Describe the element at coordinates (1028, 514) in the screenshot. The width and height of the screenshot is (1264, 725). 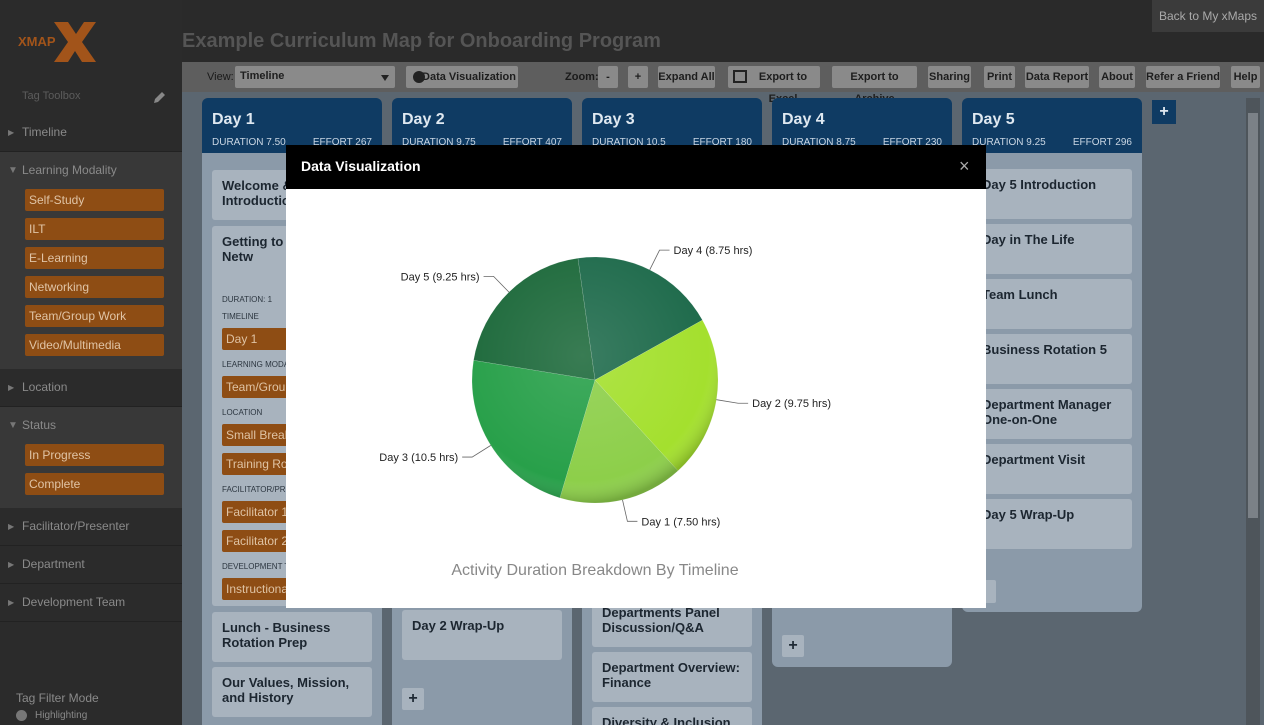
I see `card-title: Day 5 Wrap-Up` at that location.